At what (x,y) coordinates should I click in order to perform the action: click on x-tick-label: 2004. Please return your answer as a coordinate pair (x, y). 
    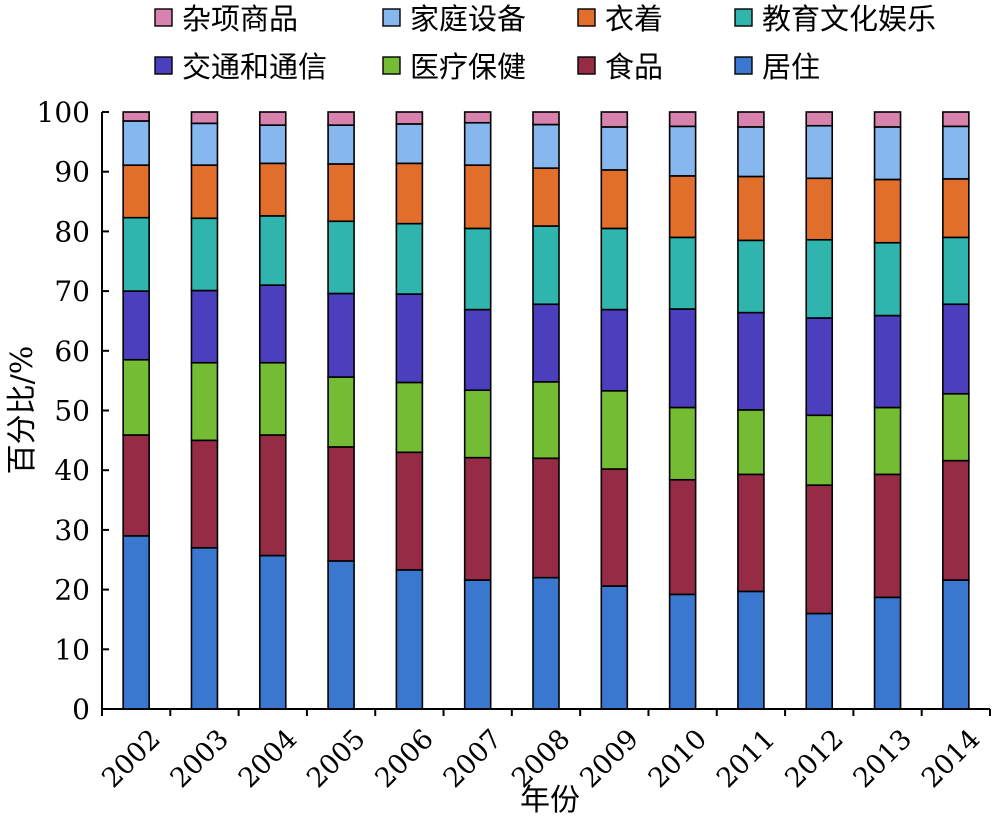
    Looking at the image, I should click on (268, 759).